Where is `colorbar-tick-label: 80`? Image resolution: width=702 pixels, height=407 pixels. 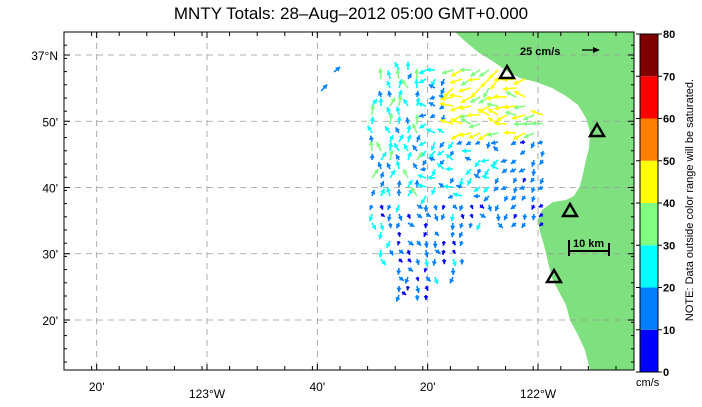
colorbar-tick-label: 80 is located at coordinates (669, 35).